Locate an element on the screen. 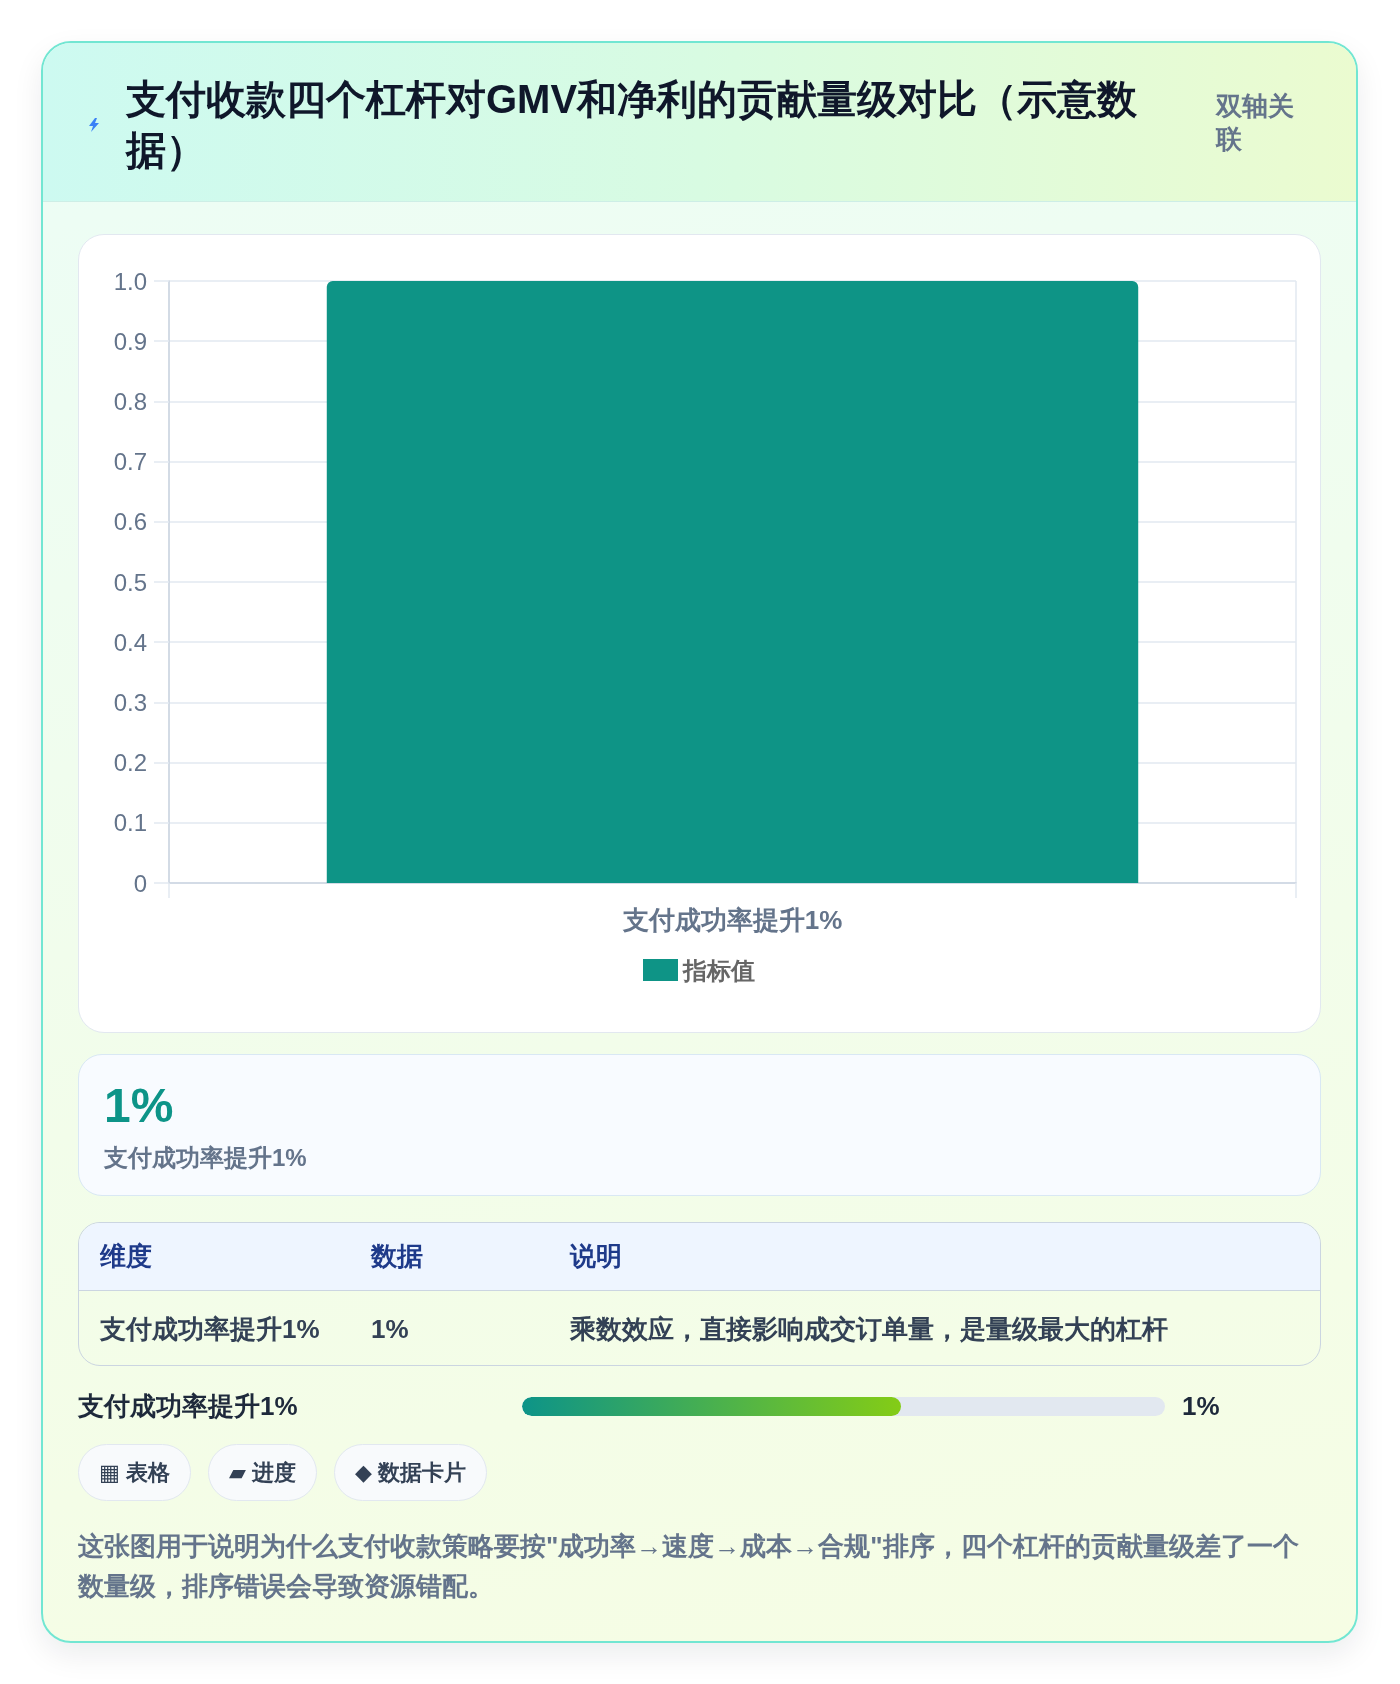  text: 乘数效应，直接影响成交订单量，是量级最大的杠杆 is located at coordinates (869, 1329).